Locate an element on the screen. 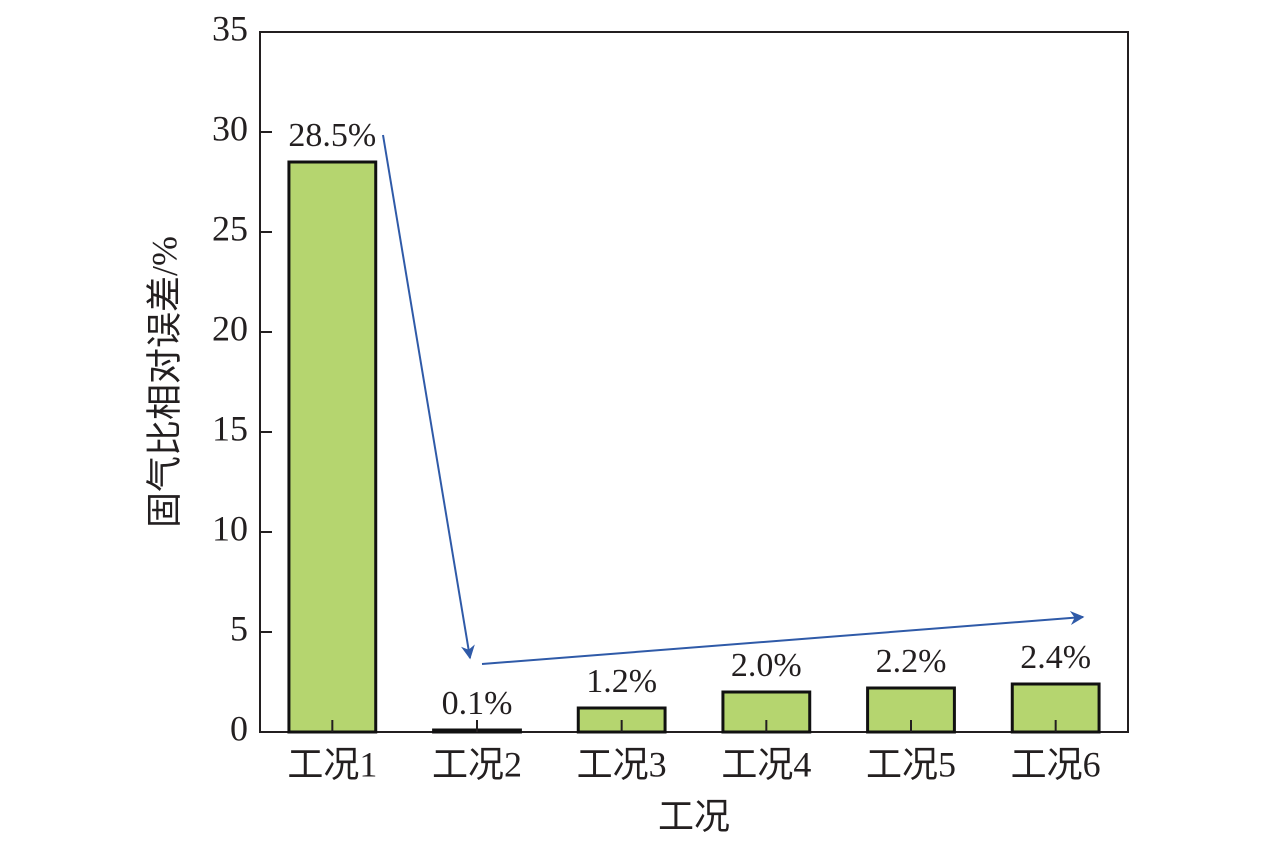  value-label: 28.5% is located at coordinates (332, 135).